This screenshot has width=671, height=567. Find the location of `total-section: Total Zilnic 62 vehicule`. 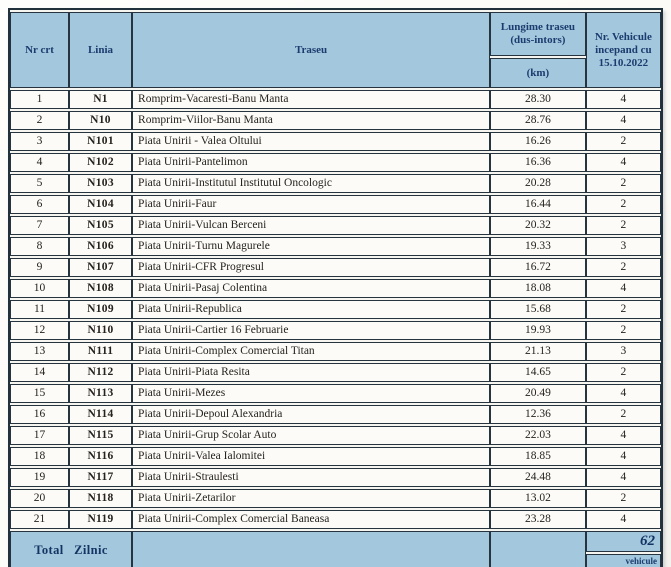

total-section: Total Zilnic 62 vehicule is located at coordinates (335, 549).